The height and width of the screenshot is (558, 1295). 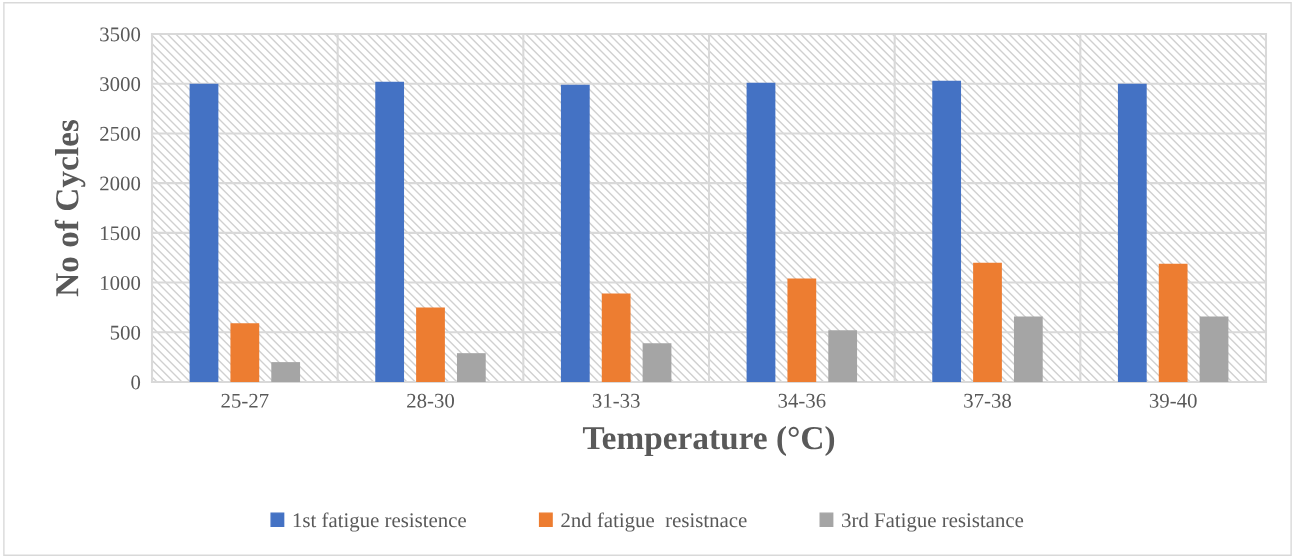 I want to click on legend-label: 1st fatigue resistence, so click(x=379, y=522).